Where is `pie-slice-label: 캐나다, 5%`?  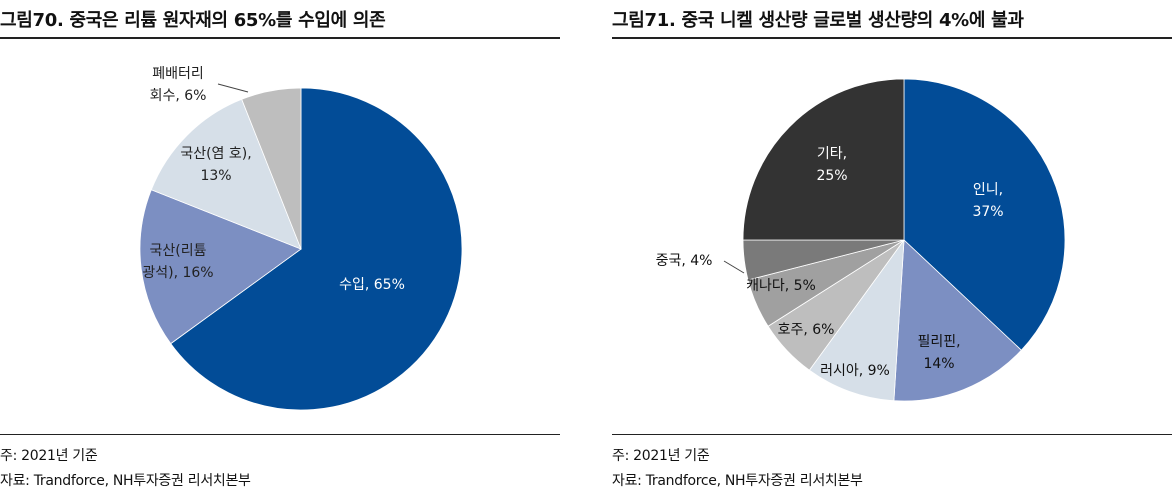 pie-slice-label: 캐나다, 5% is located at coordinates (781, 286).